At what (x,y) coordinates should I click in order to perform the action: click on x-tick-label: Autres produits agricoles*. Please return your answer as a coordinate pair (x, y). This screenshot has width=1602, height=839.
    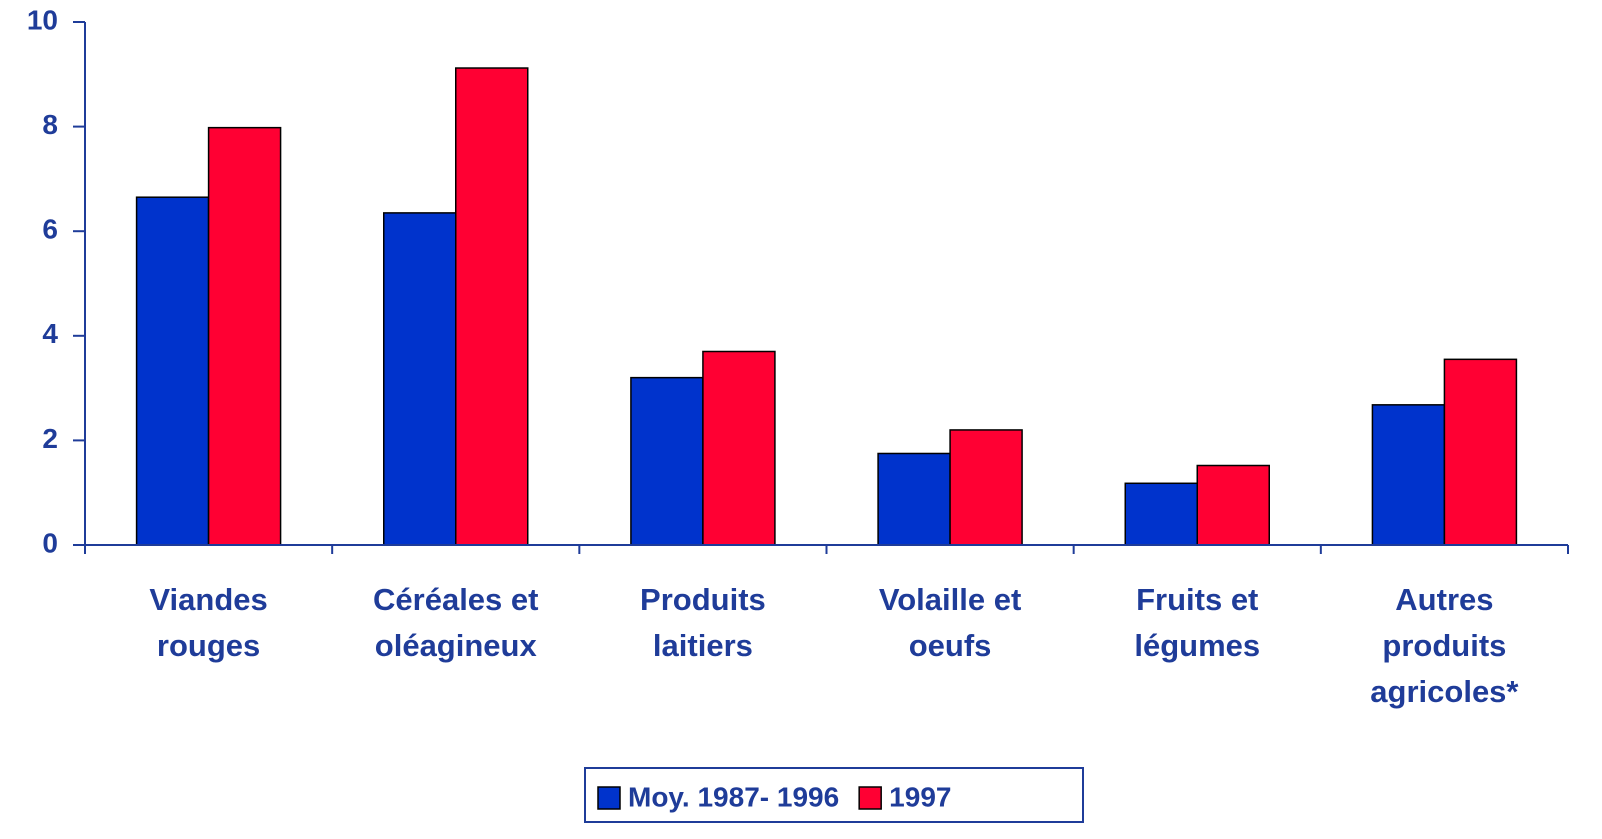
    Looking at the image, I should click on (1444, 645).